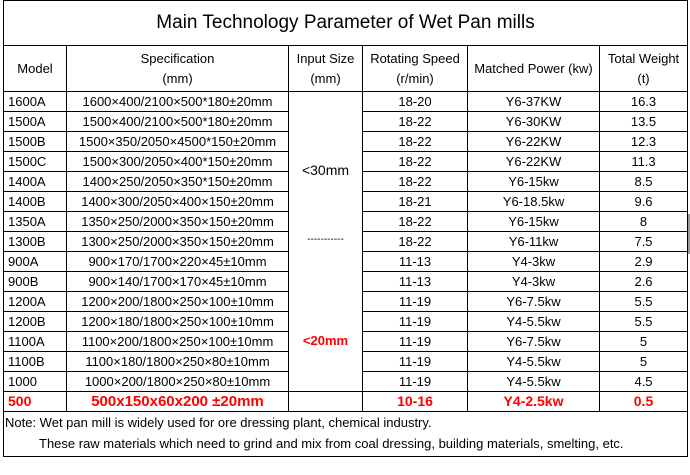  What do you see at coordinates (177, 121) in the screenshot?
I see `cell-specification: 1500×400/2100×500*180±20mm` at bounding box center [177, 121].